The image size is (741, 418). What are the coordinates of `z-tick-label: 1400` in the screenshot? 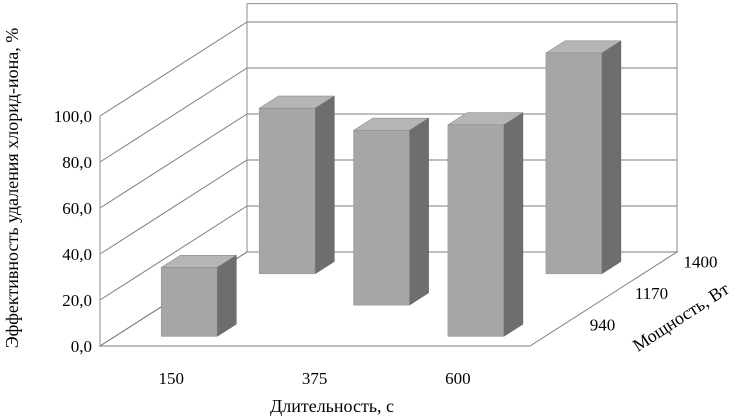 It's located at (701, 262).